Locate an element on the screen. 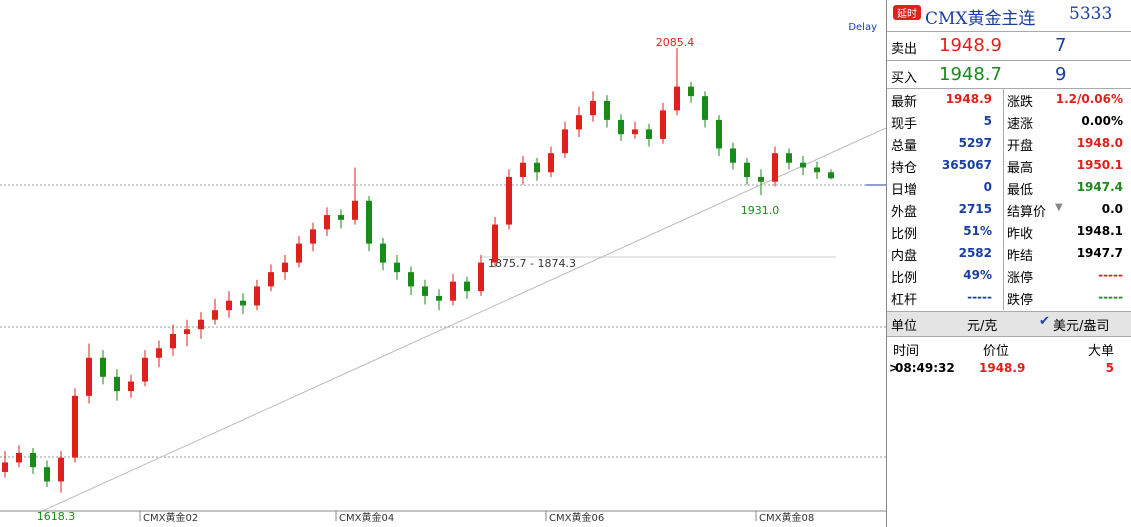  stat-label: 现手 is located at coordinates (904, 124).